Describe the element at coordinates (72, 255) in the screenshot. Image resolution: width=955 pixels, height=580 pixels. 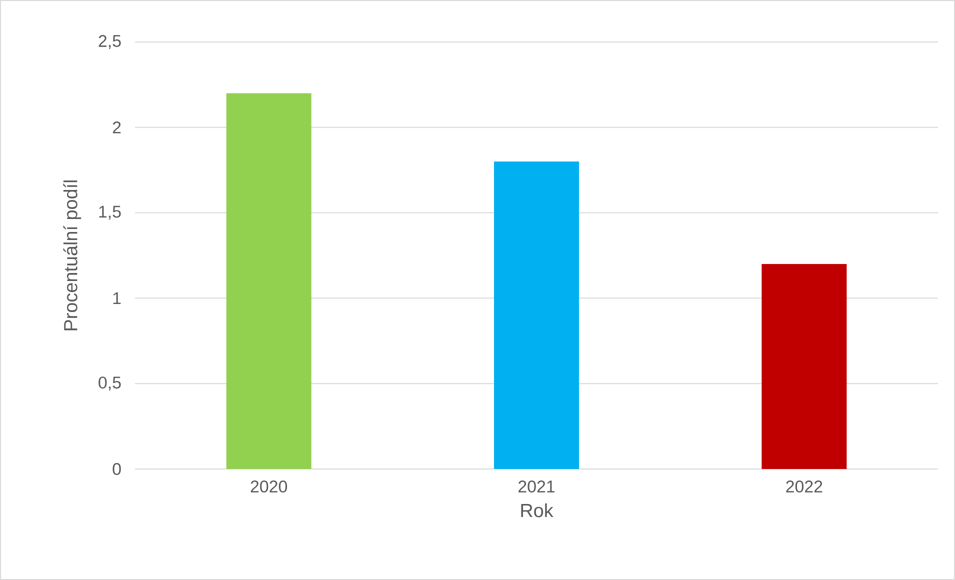
I see `y-axis-title: Procentuální podíl` at that location.